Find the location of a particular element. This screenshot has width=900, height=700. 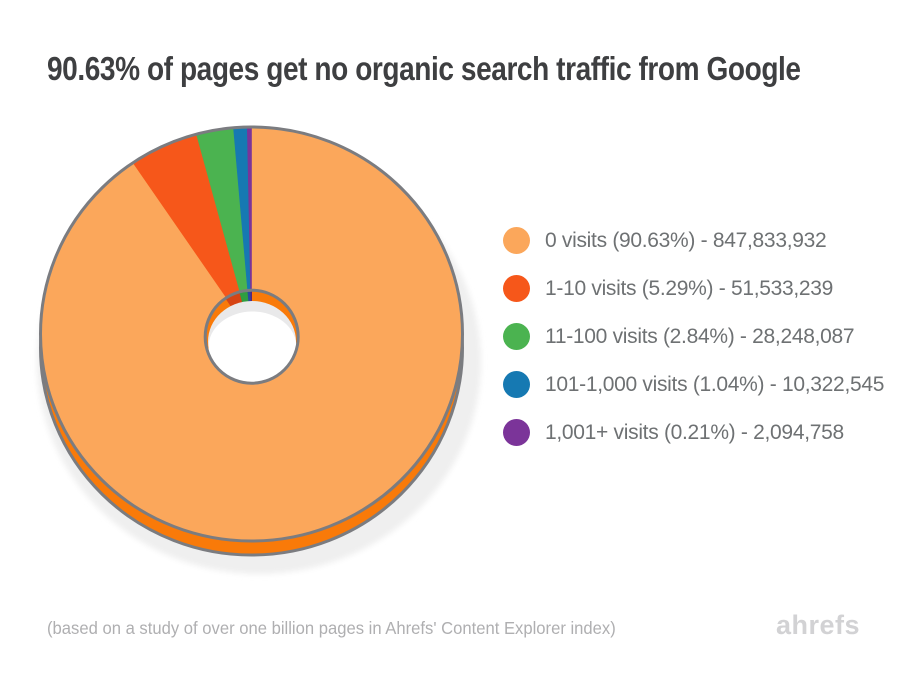

legend-item: 1-10 visits (5.29%) - 51,533,239 is located at coordinates (693, 288).